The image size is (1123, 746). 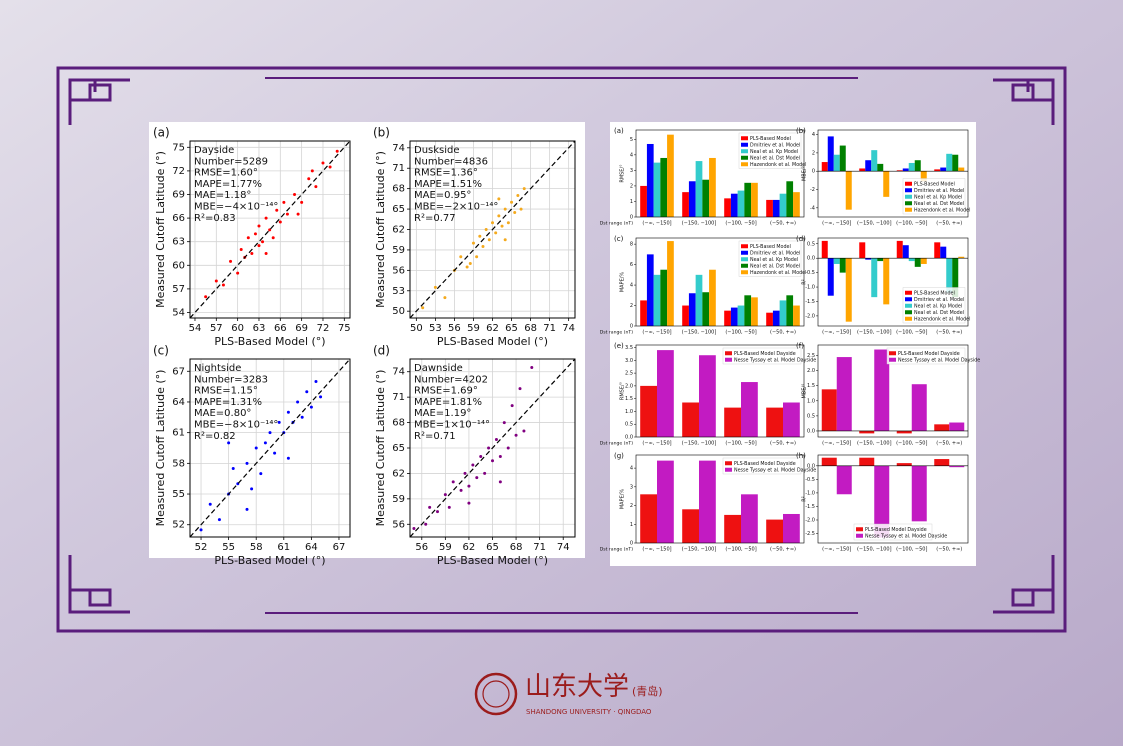 What do you see at coordinates (451, 379) in the screenshot?
I see `stats-annotation: Number=4202` at bounding box center [451, 379].